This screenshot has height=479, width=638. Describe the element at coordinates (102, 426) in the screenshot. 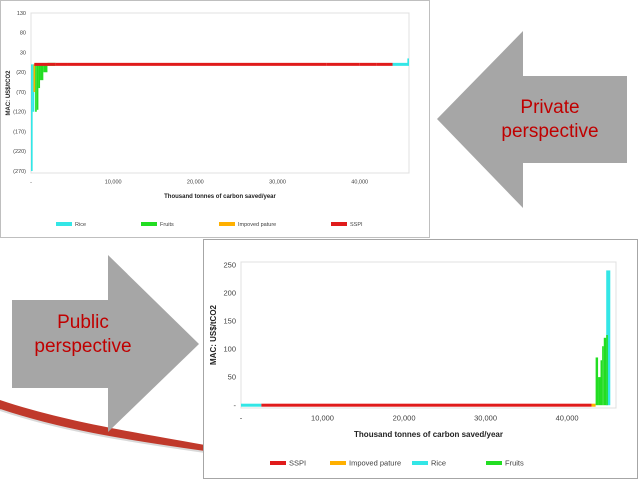

I see `red-swoosh-curve` at that location.